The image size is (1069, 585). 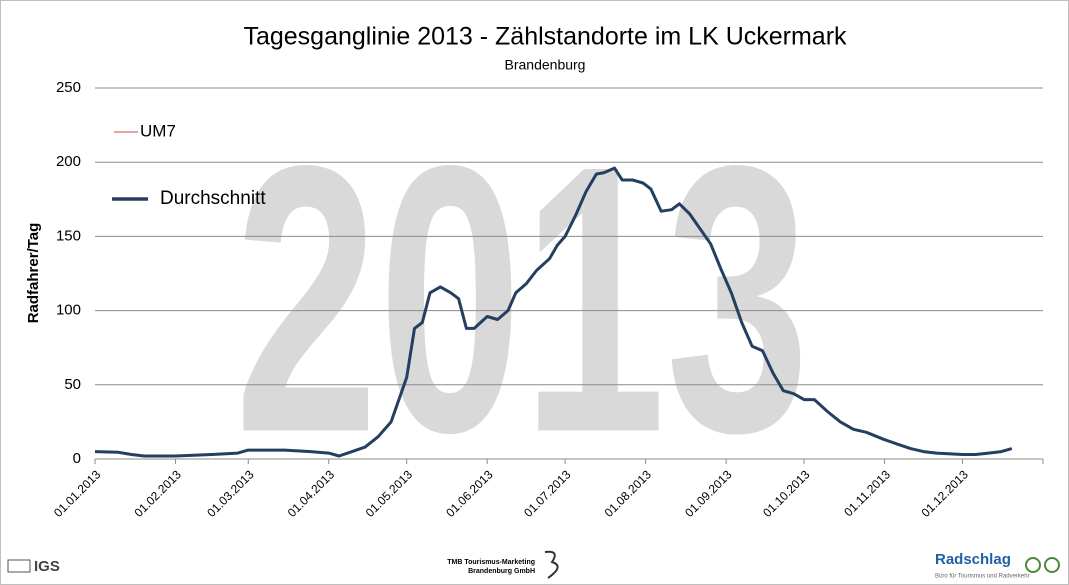 I want to click on center-logo: Brandenburg GmbH, so click(x=501, y=571).